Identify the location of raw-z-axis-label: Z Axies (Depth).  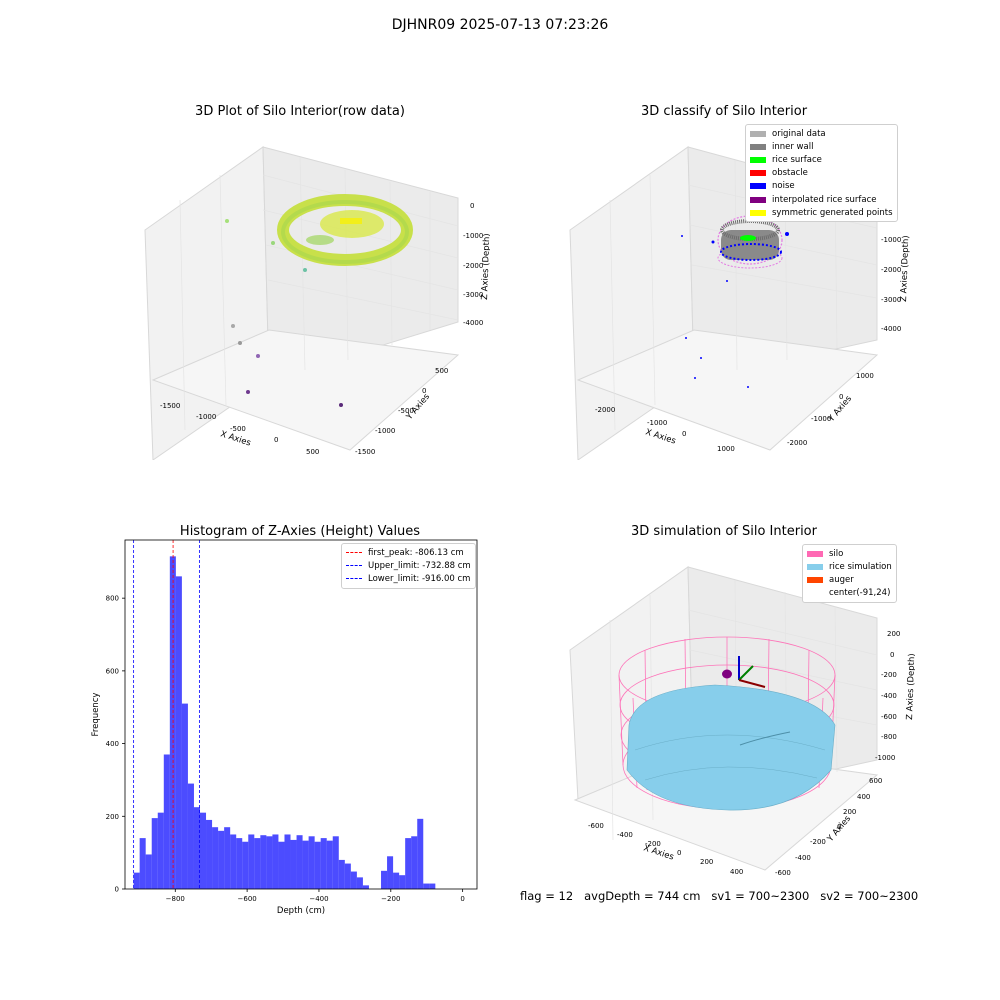
(485, 266).